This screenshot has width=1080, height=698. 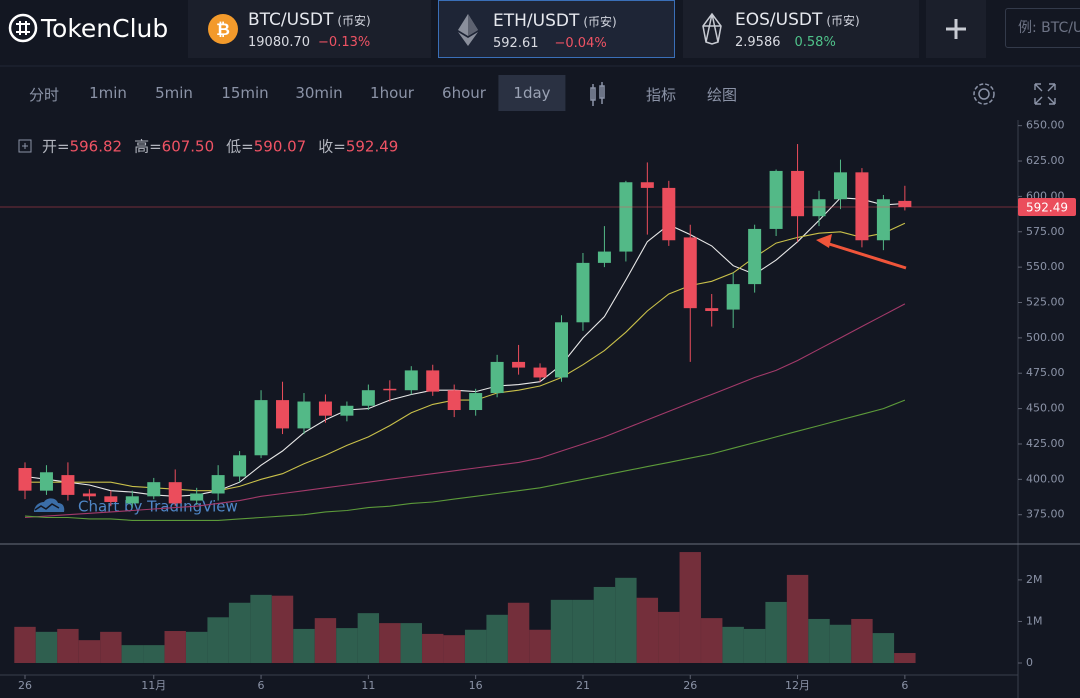 What do you see at coordinates (1045, 514) in the screenshot?
I see `y-tick-label: 375.00` at bounding box center [1045, 514].